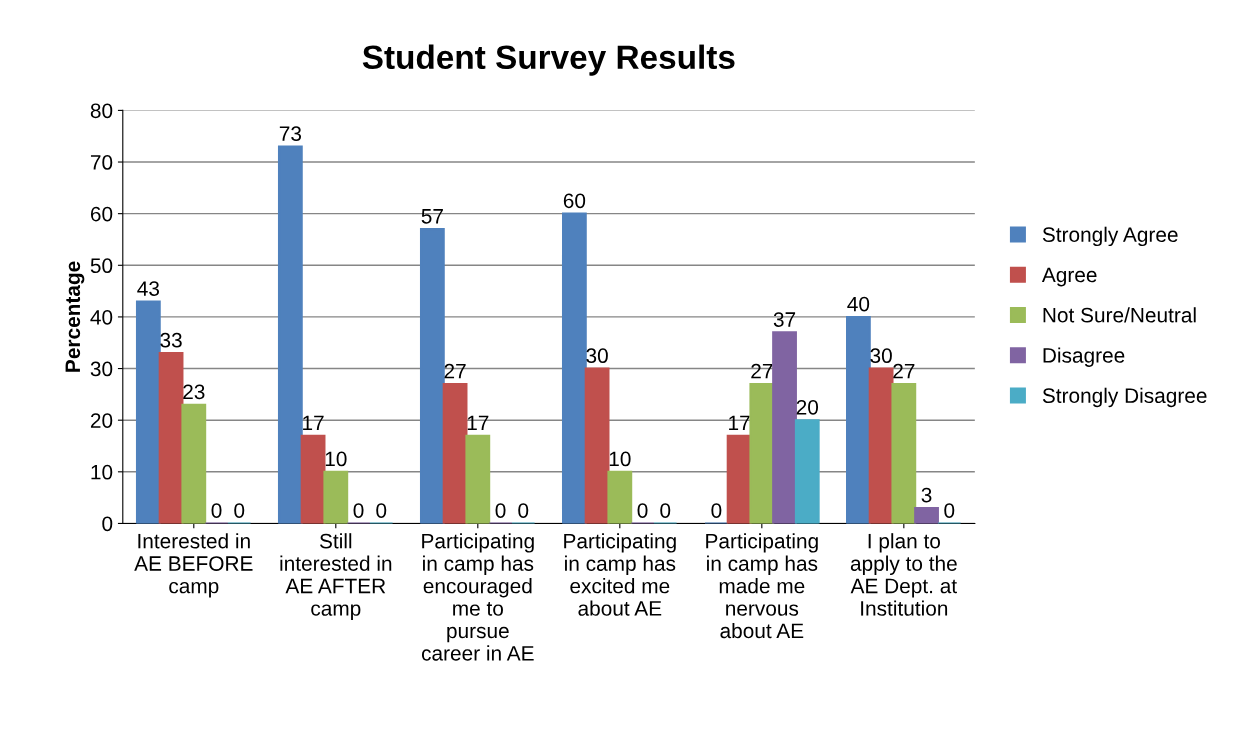 Image resolution: width=1253 pixels, height=751 pixels. What do you see at coordinates (101, 420) in the screenshot?
I see `y-tick-label: 20` at bounding box center [101, 420].